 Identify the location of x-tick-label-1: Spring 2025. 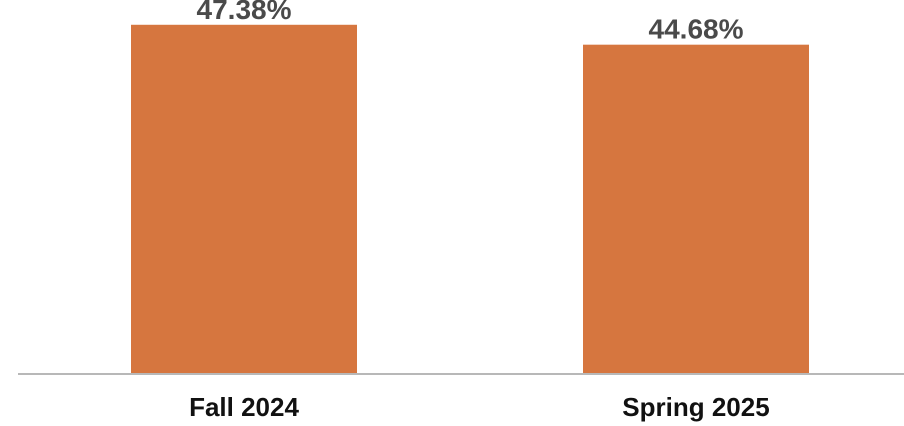
(695, 407).